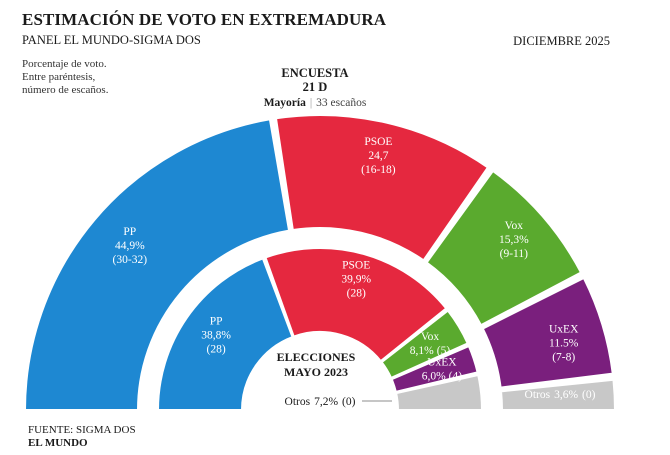 Image resolution: width=670 pixels, height=455 pixels. I want to click on slice-value: 15,3%, so click(514, 240).